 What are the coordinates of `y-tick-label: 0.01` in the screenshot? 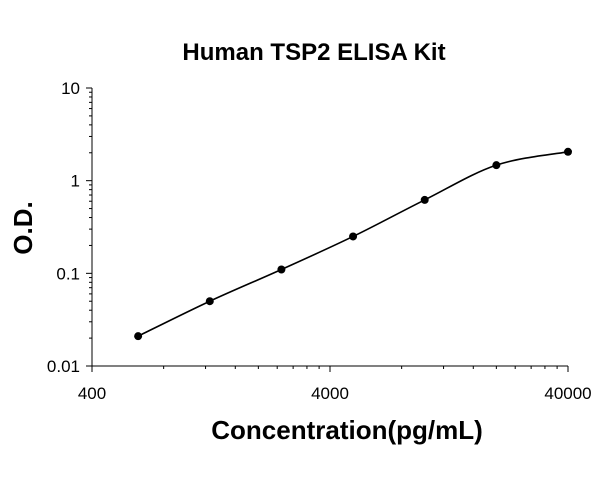 It's located at (63, 366).